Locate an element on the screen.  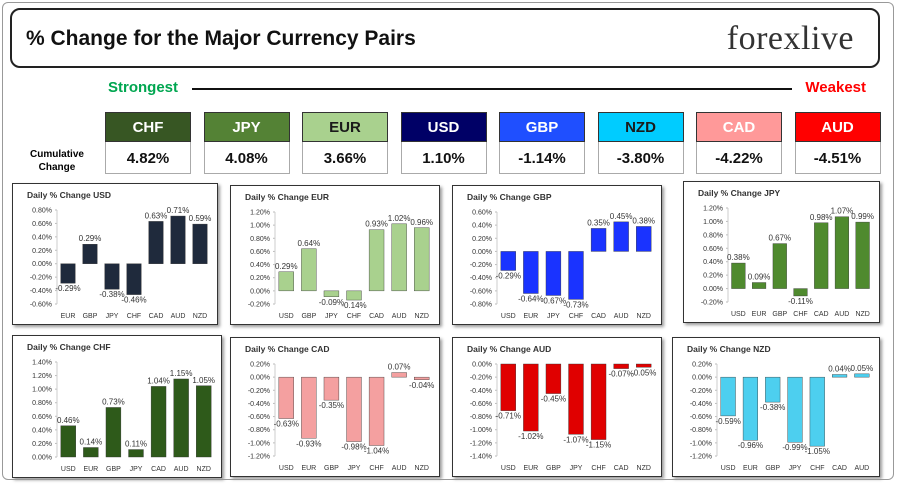
currency-code: CHF is located at coordinates (148, 127).